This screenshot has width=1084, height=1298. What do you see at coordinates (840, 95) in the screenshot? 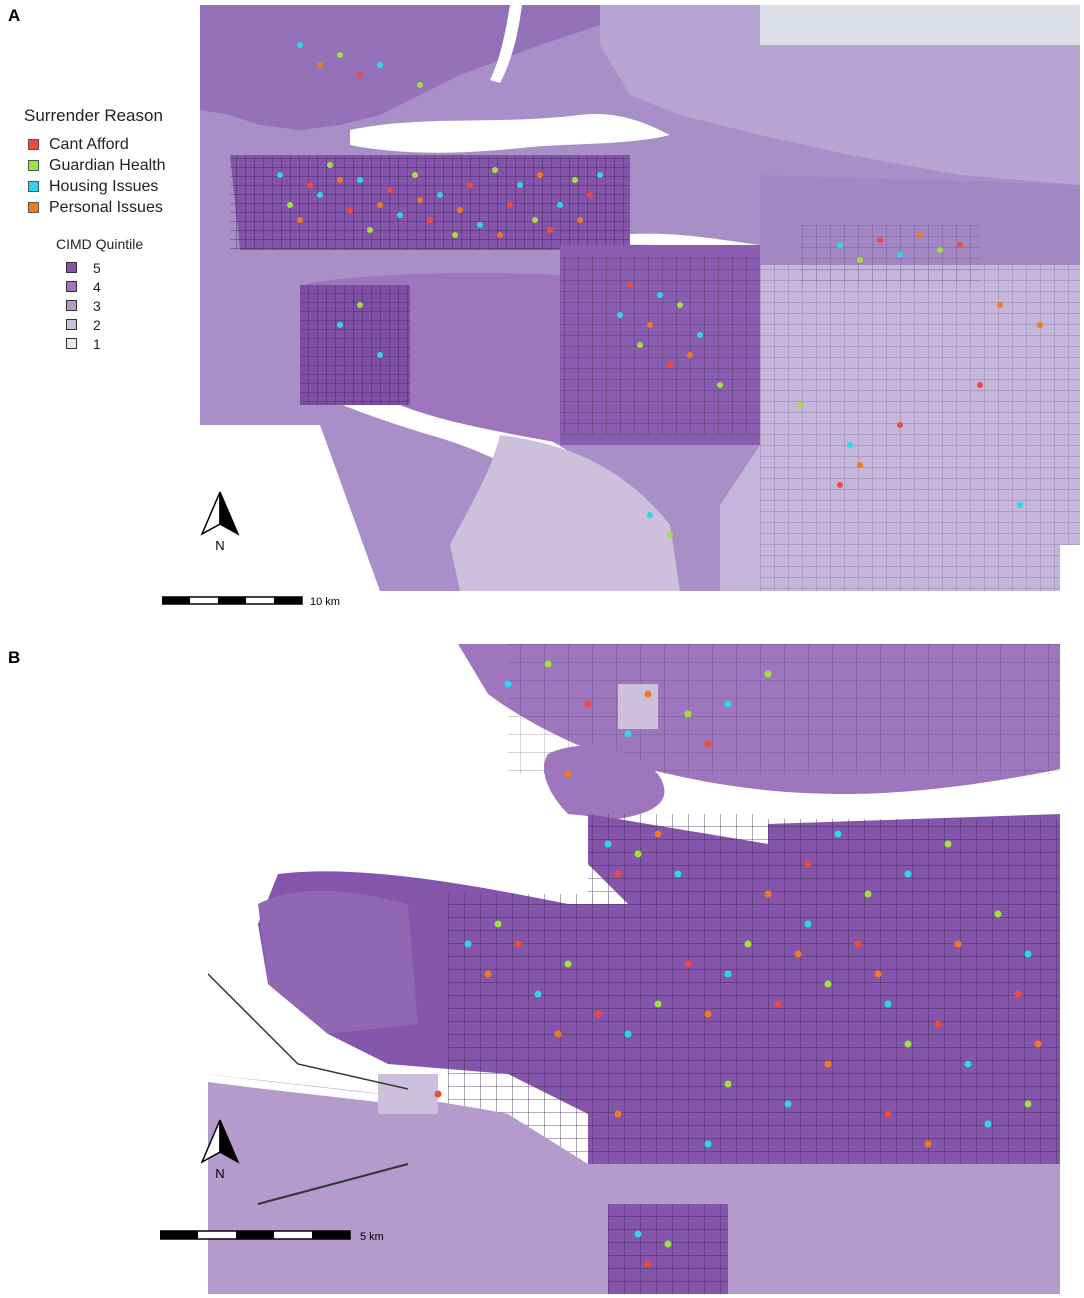
I see `northeast-hills` at bounding box center [840, 95].